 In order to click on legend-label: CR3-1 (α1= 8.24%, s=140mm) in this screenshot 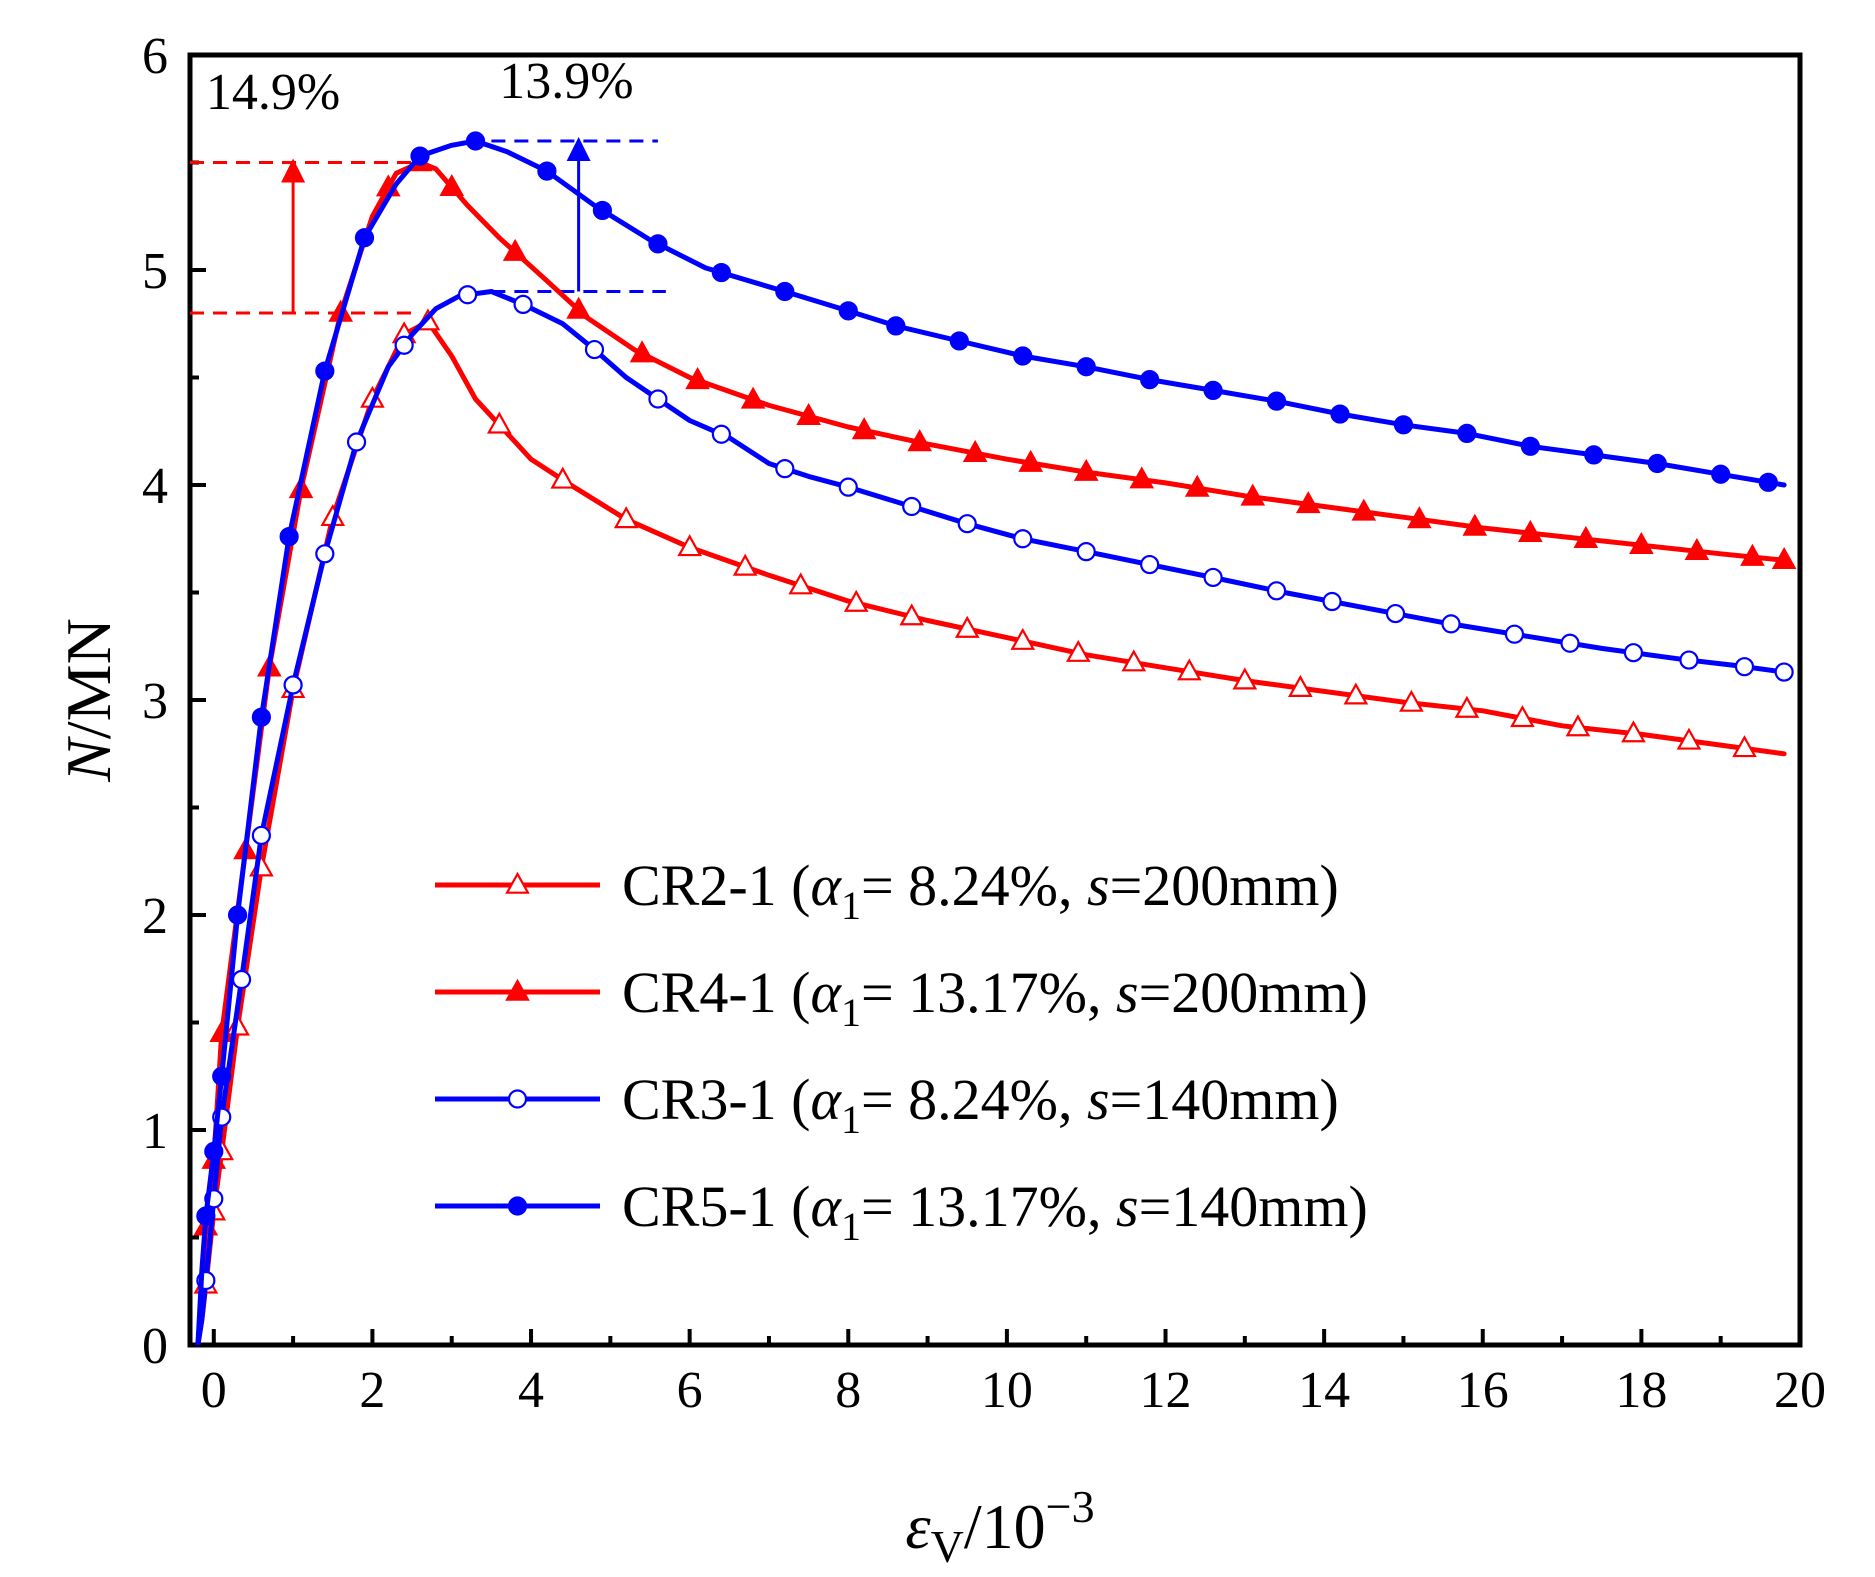, I will do `click(980, 1104)`.